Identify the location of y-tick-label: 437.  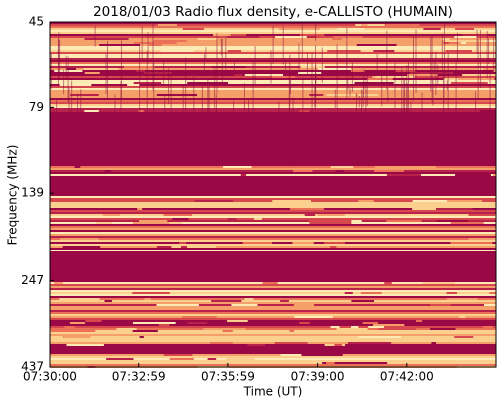
(32, 367).